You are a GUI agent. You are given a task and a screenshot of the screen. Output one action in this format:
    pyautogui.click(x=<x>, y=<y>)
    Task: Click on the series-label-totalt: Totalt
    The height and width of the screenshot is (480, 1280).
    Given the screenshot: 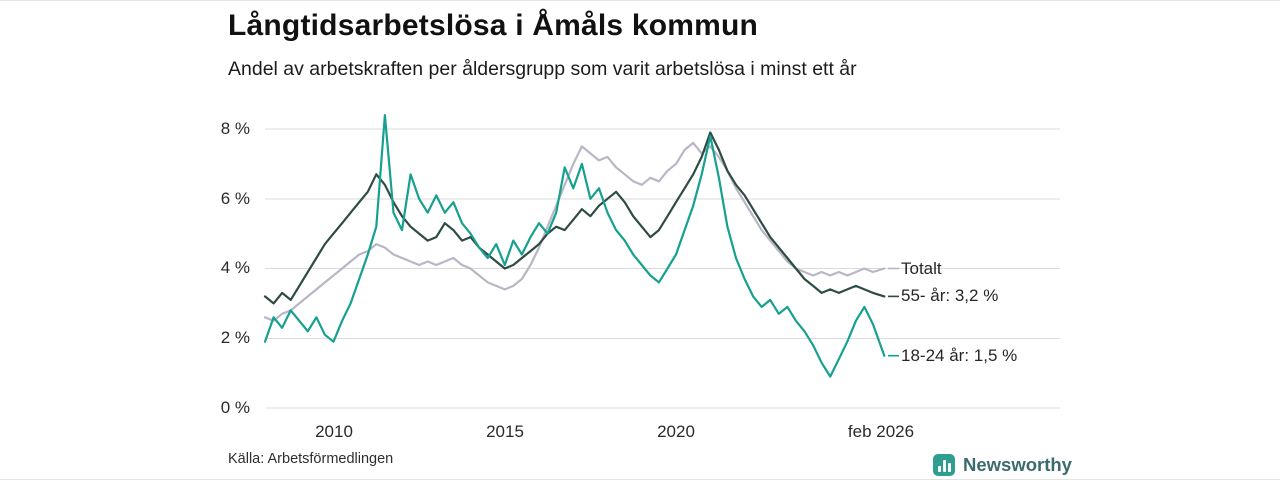 What is the action you would take?
    pyautogui.click(x=921, y=268)
    